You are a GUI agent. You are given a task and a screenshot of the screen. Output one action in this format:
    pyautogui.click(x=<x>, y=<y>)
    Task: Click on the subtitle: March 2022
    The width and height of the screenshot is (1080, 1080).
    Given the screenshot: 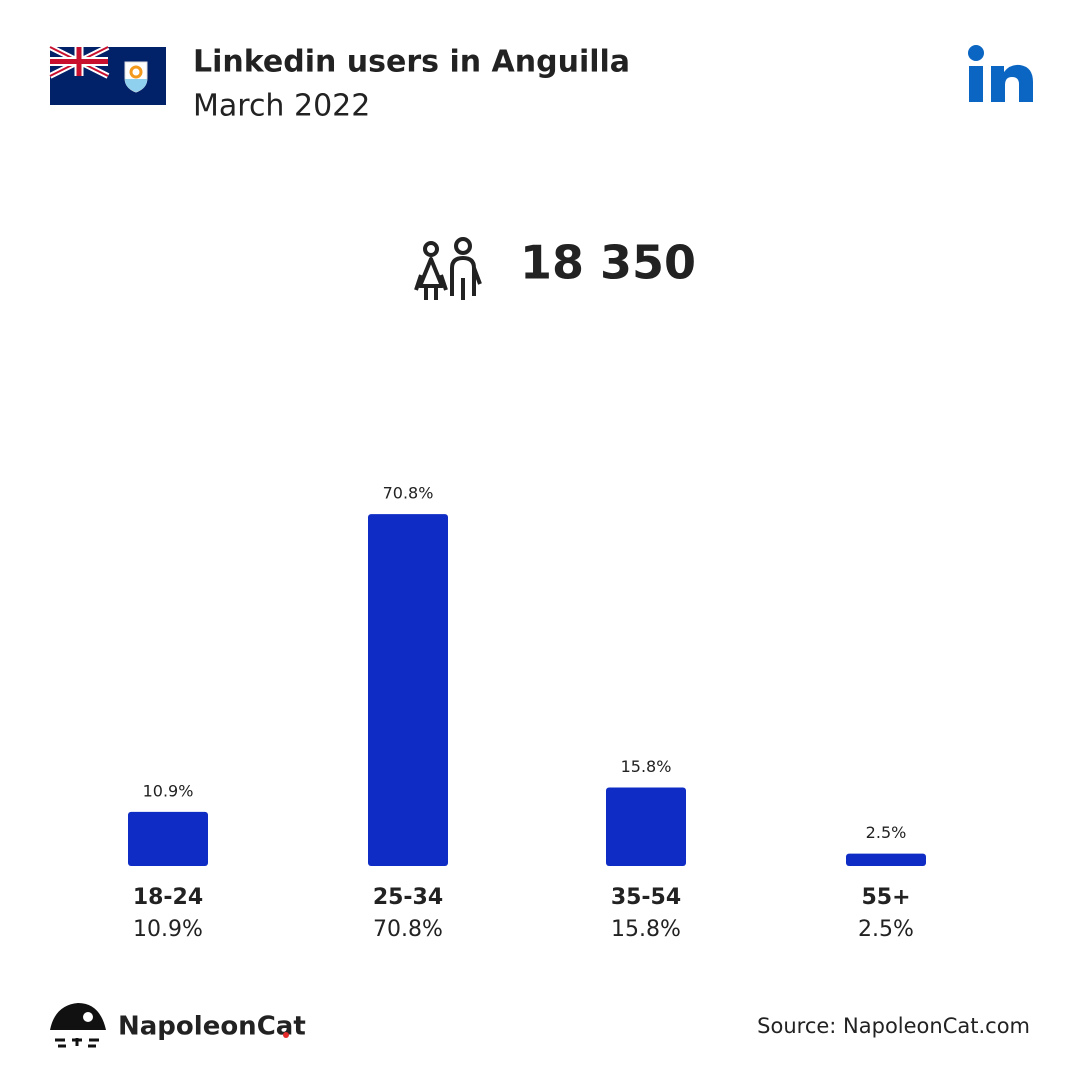 What is the action you would take?
    pyautogui.click(x=281, y=106)
    